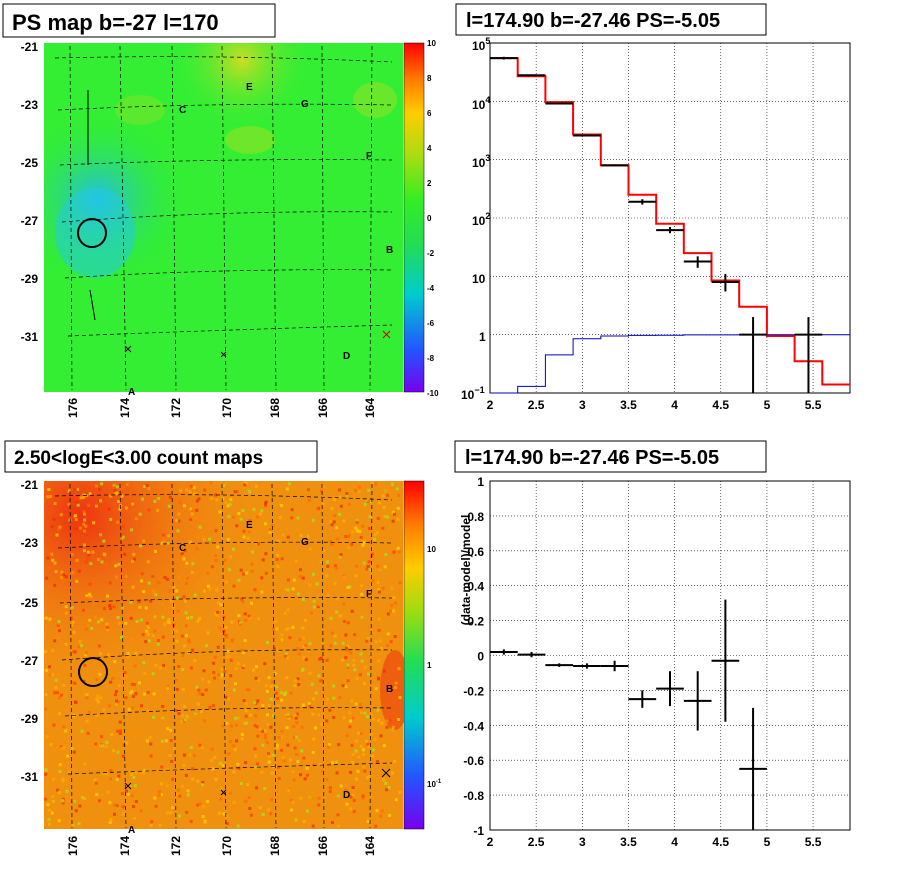 Image resolution: width=898 pixels, height=875 pixels. Describe the element at coordinates (249, 525) in the screenshot. I see `landmark-e: E` at that location.